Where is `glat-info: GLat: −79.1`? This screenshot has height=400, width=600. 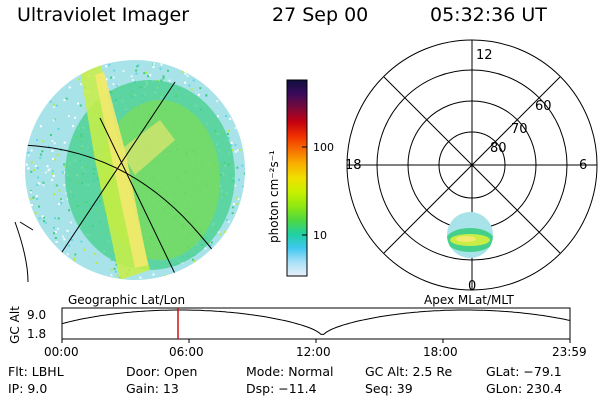
glat-info: GLat: −79.1 is located at coordinates (524, 371).